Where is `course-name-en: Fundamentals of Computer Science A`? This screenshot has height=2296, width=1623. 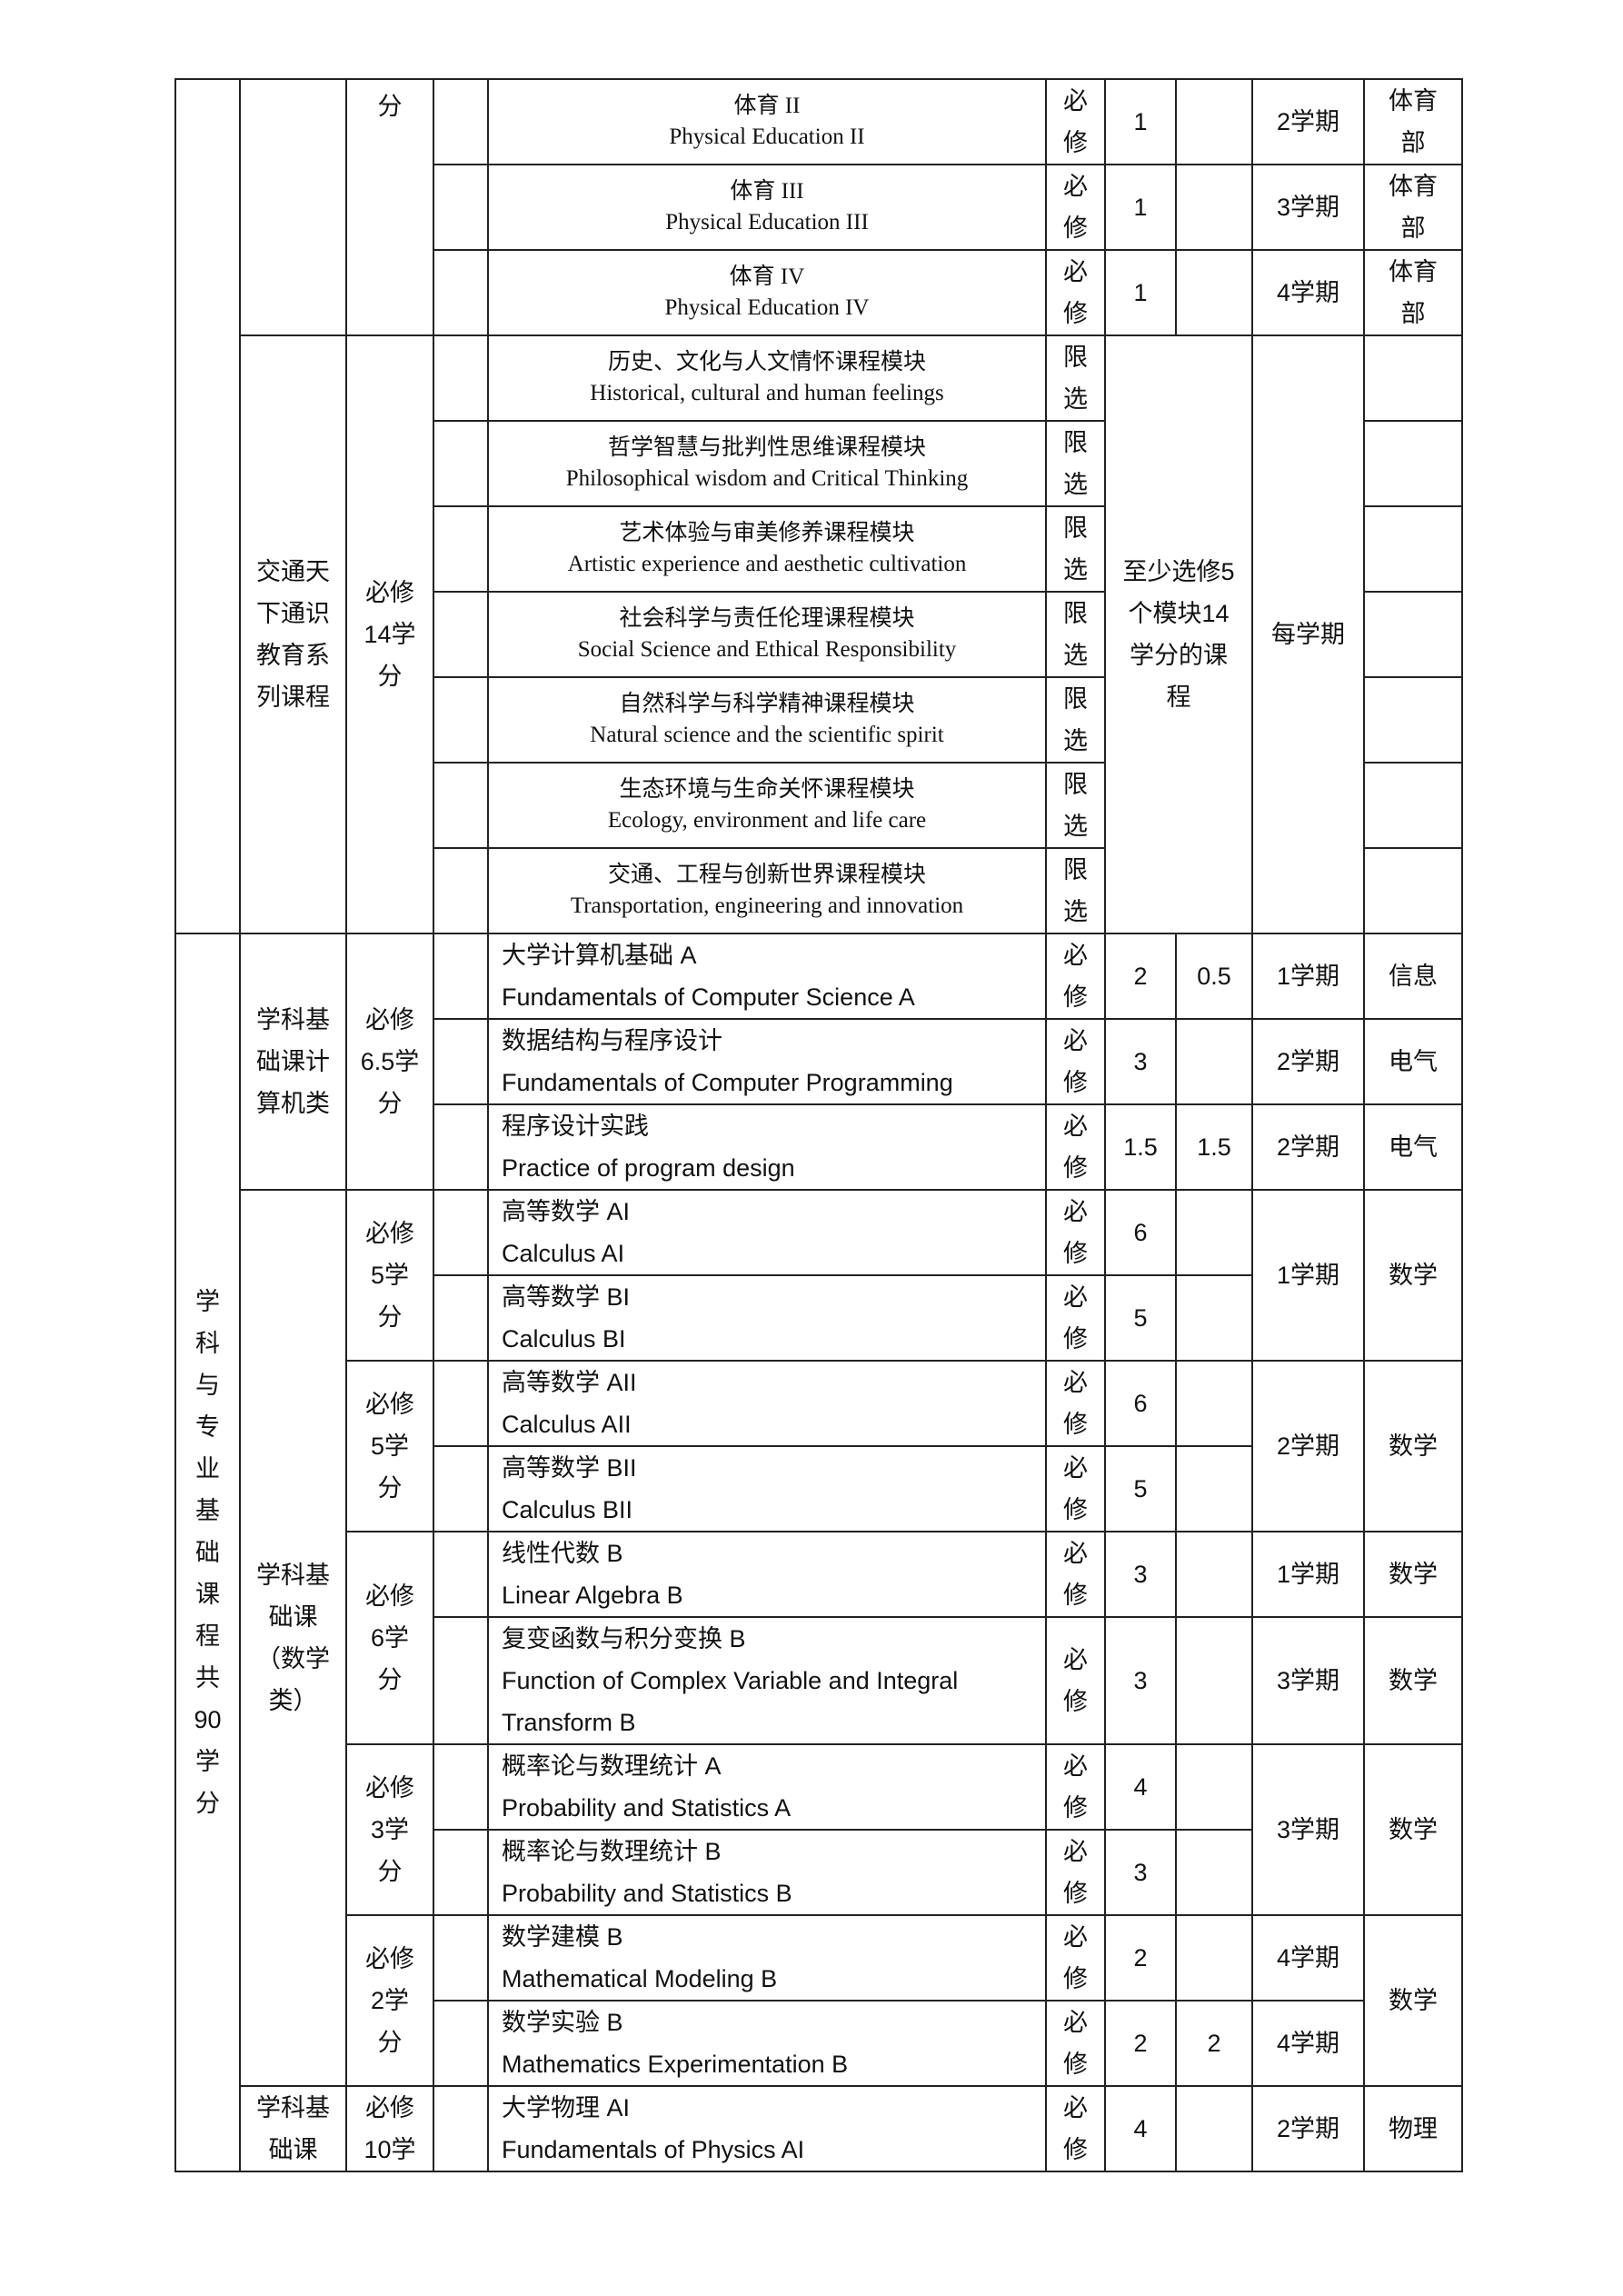
course-name-en: Fundamentals of Computer Science A is located at coordinates (708, 997).